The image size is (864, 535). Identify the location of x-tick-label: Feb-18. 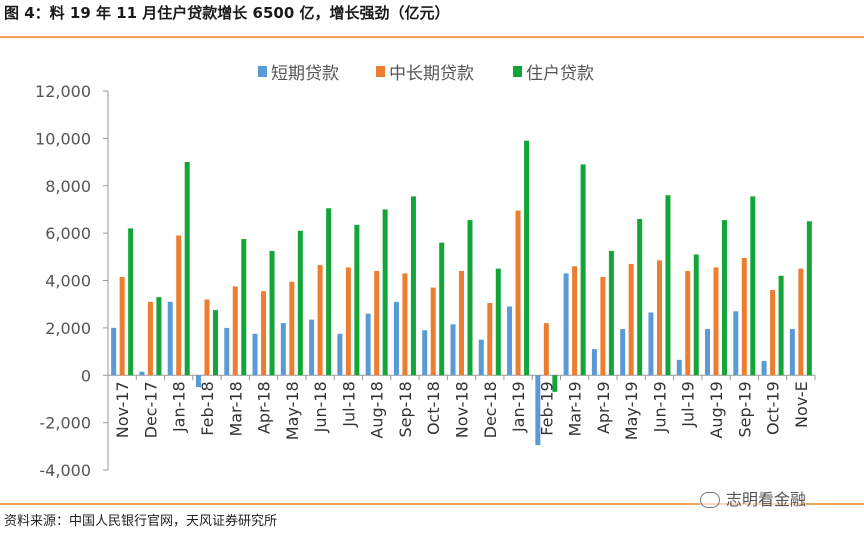
(207, 408).